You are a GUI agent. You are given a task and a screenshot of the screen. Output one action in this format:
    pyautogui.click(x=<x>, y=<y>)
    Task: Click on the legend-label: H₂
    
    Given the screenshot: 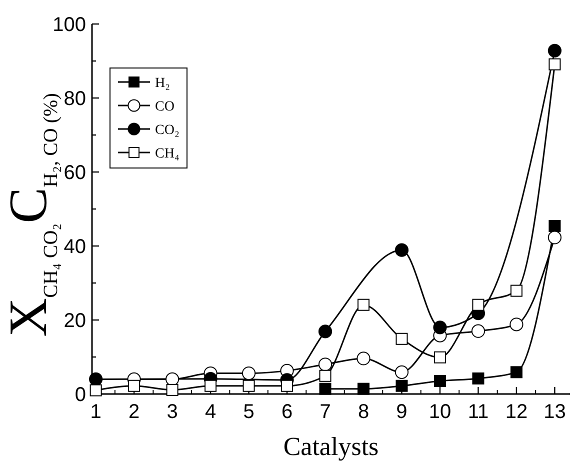 What is the action you would take?
    pyautogui.click(x=162, y=83)
    